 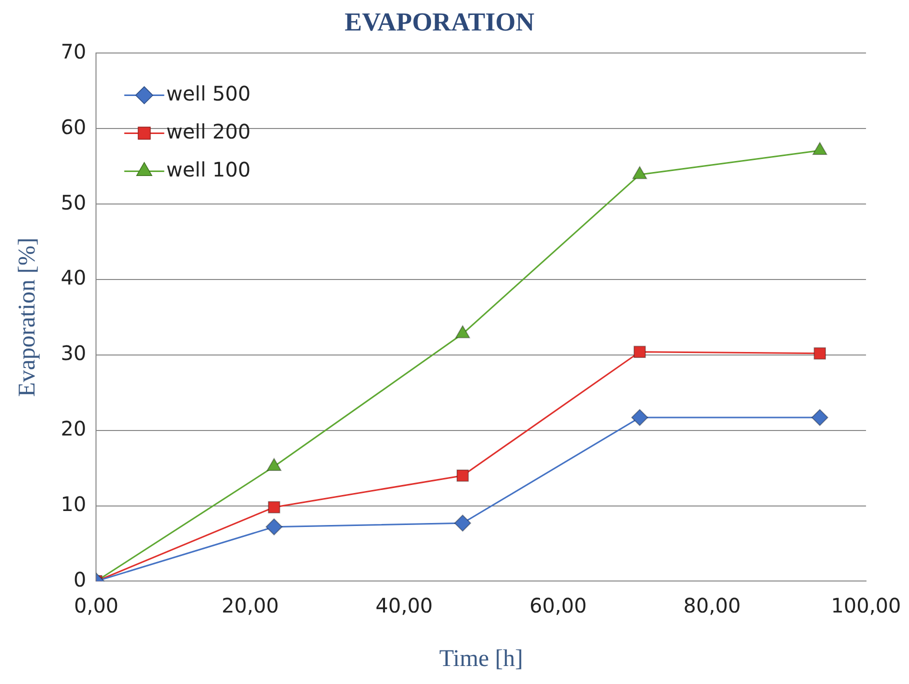 I want to click on y-tick-label: 40, so click(x=73, y=278).